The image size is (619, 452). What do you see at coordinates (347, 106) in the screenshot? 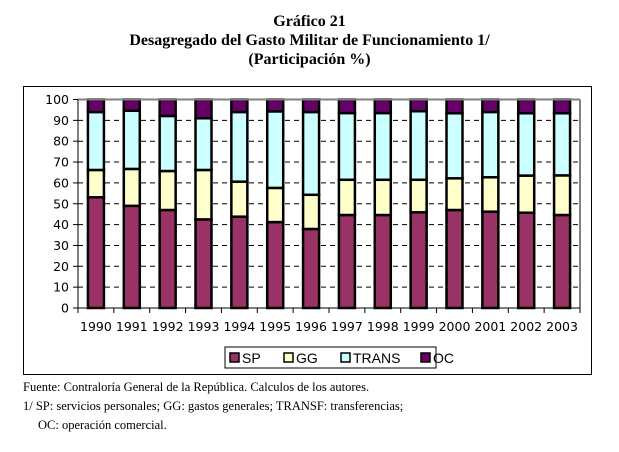
I see `bar-oc-1997` at bounding box center [347, 106].